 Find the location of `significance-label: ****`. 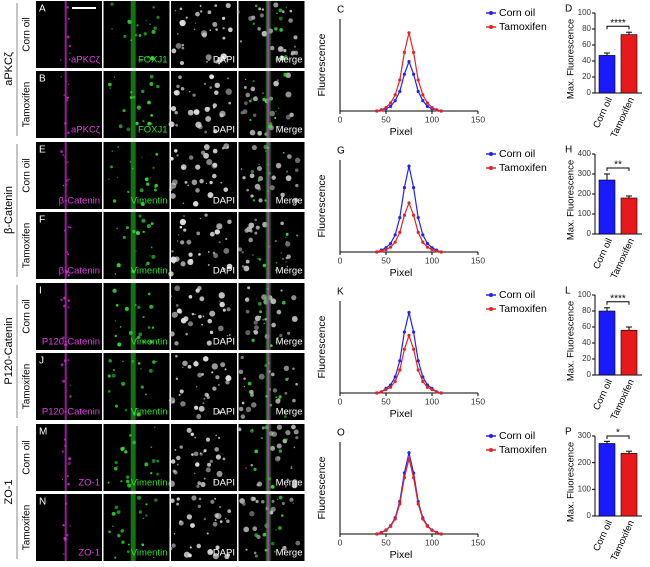

significance-label: **** is located at coordinates (618, 23).